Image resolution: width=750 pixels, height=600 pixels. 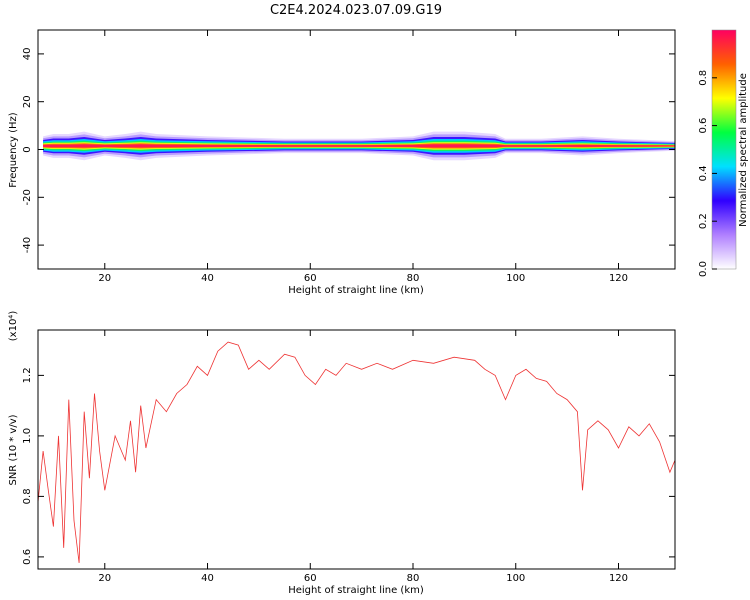 What do you see at coordinates (703, 126) in the screenshot?
I see `colorbar-tick-label: 0.6` at bounding box center [703, 126].